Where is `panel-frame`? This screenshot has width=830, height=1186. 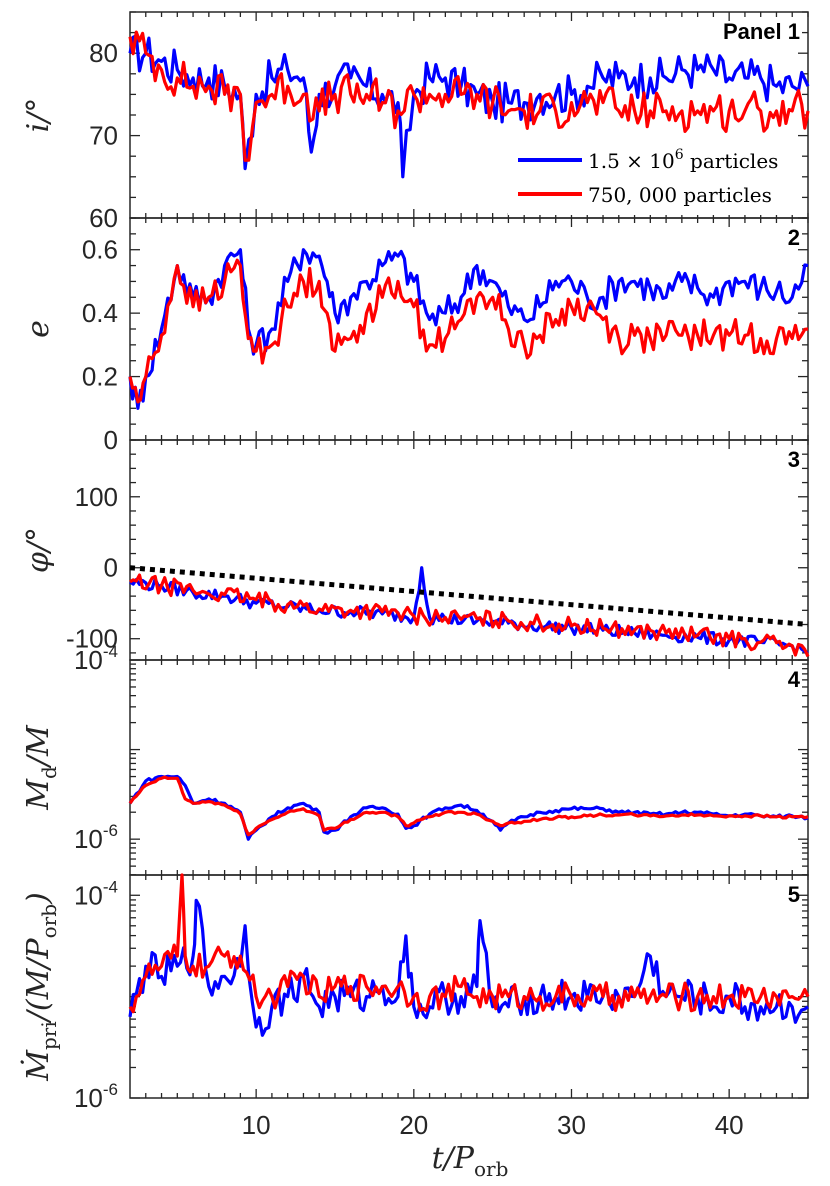 panel-frame is located at coordinates (469, 767).